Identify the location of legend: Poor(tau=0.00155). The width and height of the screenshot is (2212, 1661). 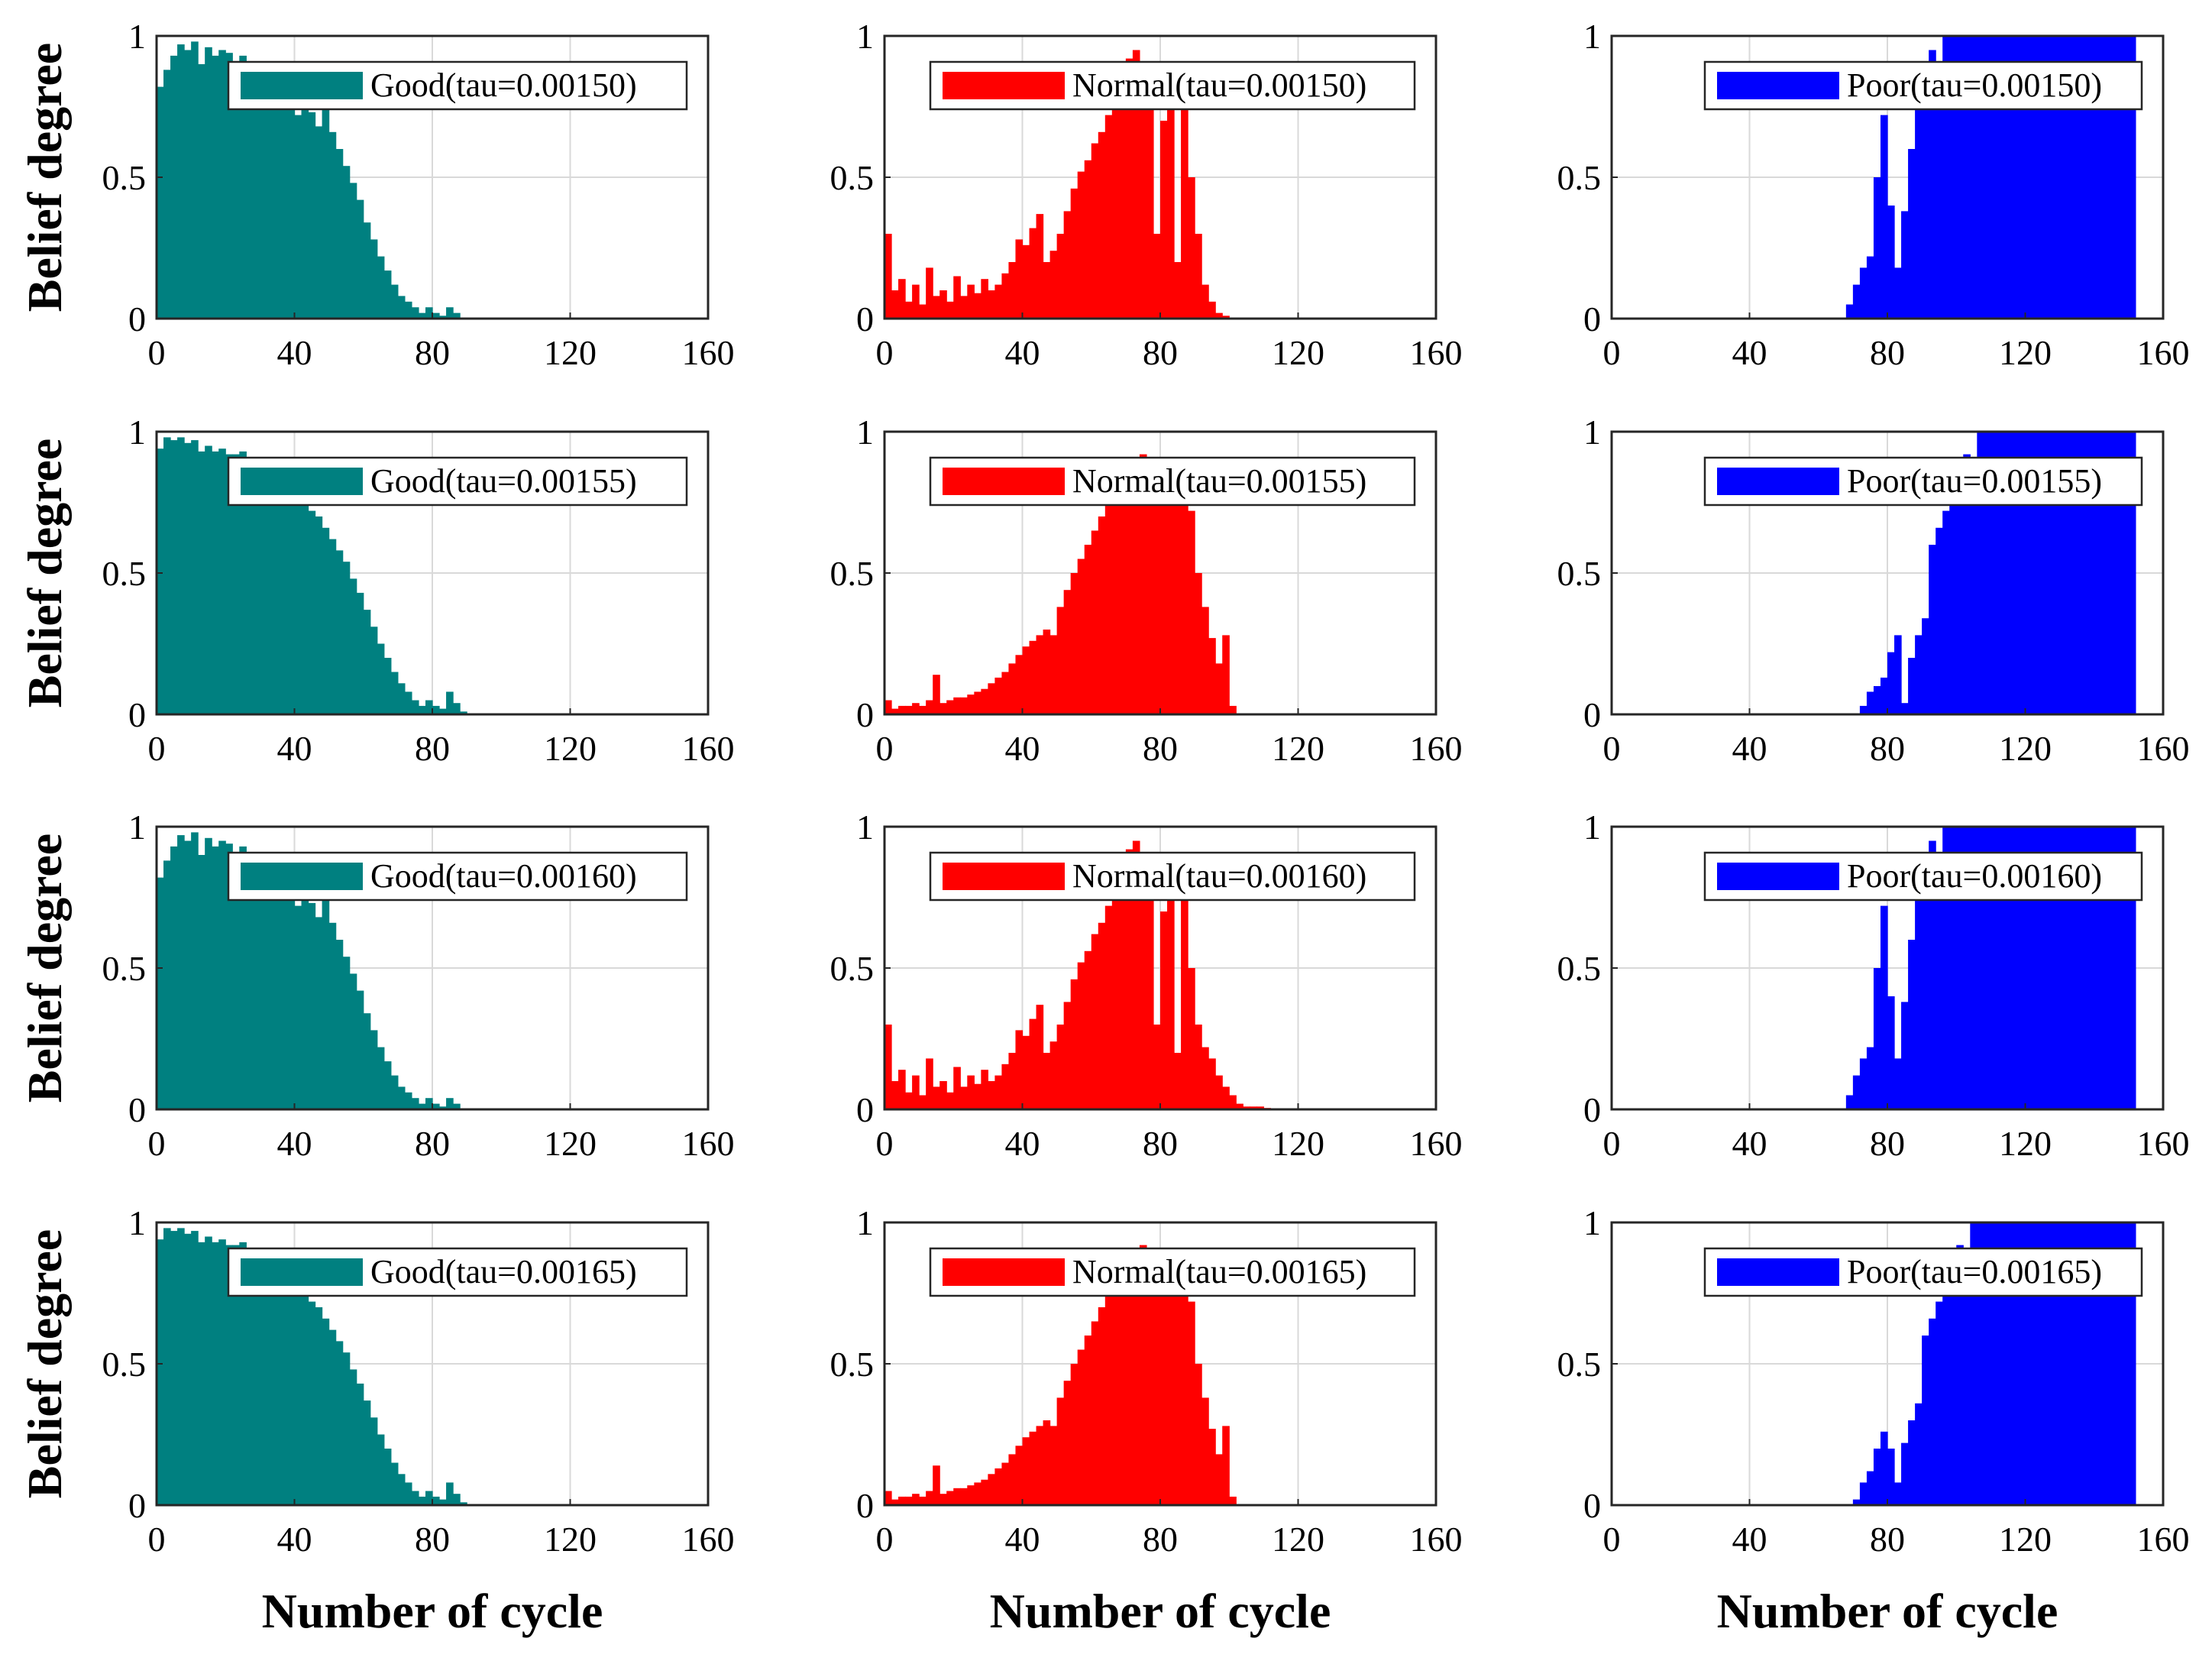
(1923, 481).